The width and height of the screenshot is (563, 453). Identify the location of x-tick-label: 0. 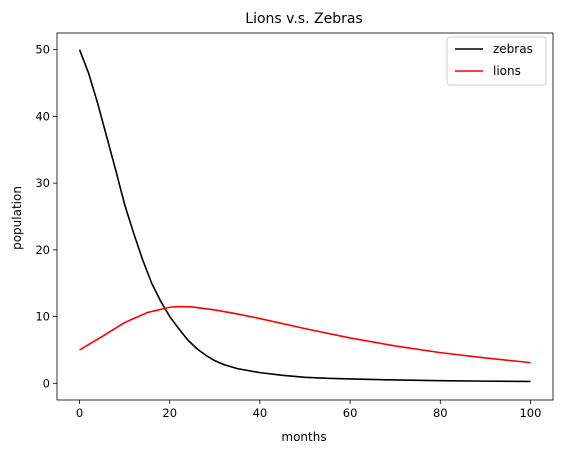
(79, 413).